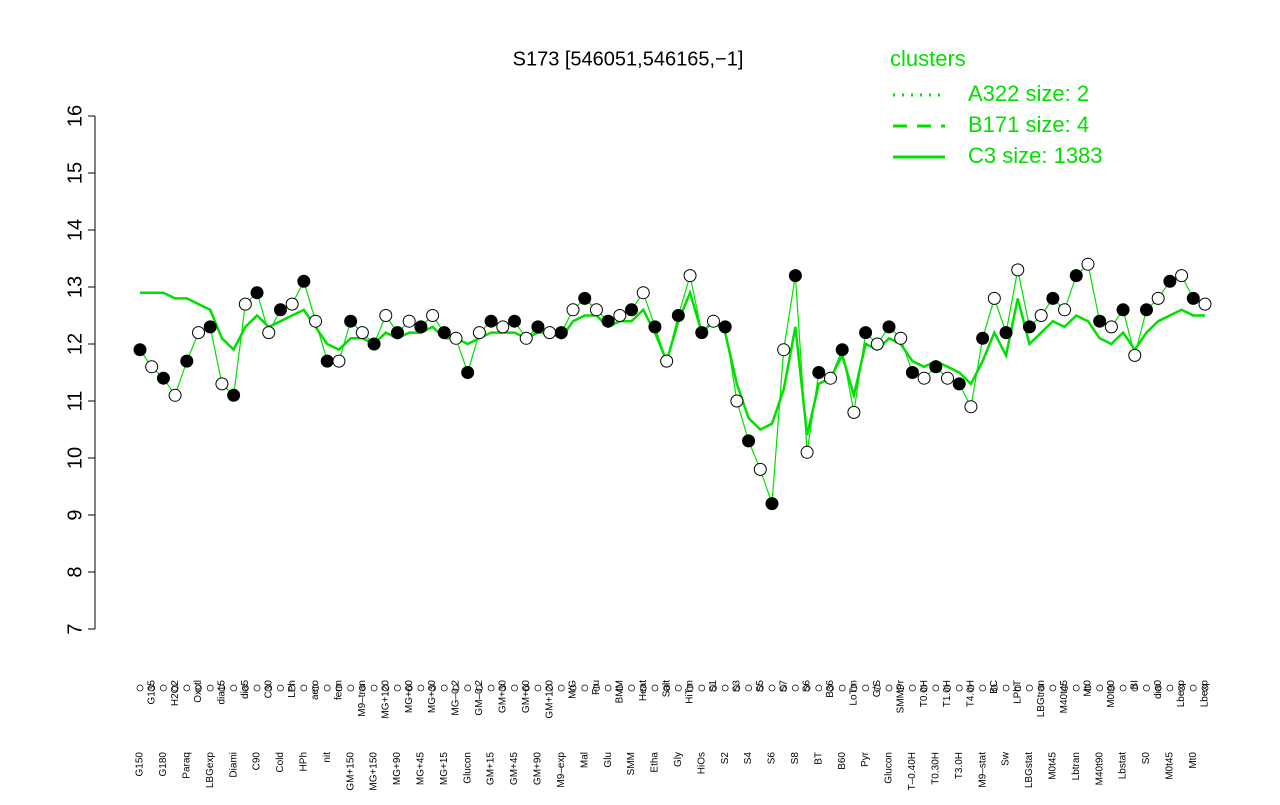 This screenshot has height=805, width=1280. Describe the element at coordinates (339, 690) in the screenshot. I see `x-tick-label: ferm` at that location.